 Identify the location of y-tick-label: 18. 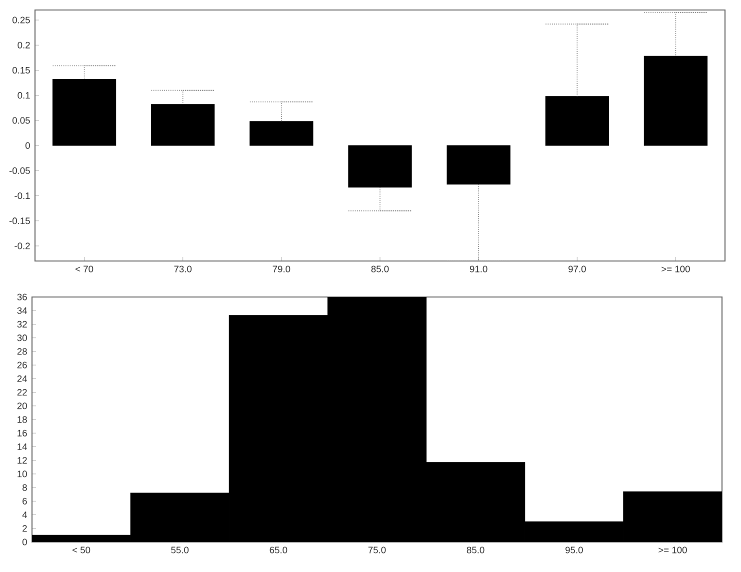
(22, 419).